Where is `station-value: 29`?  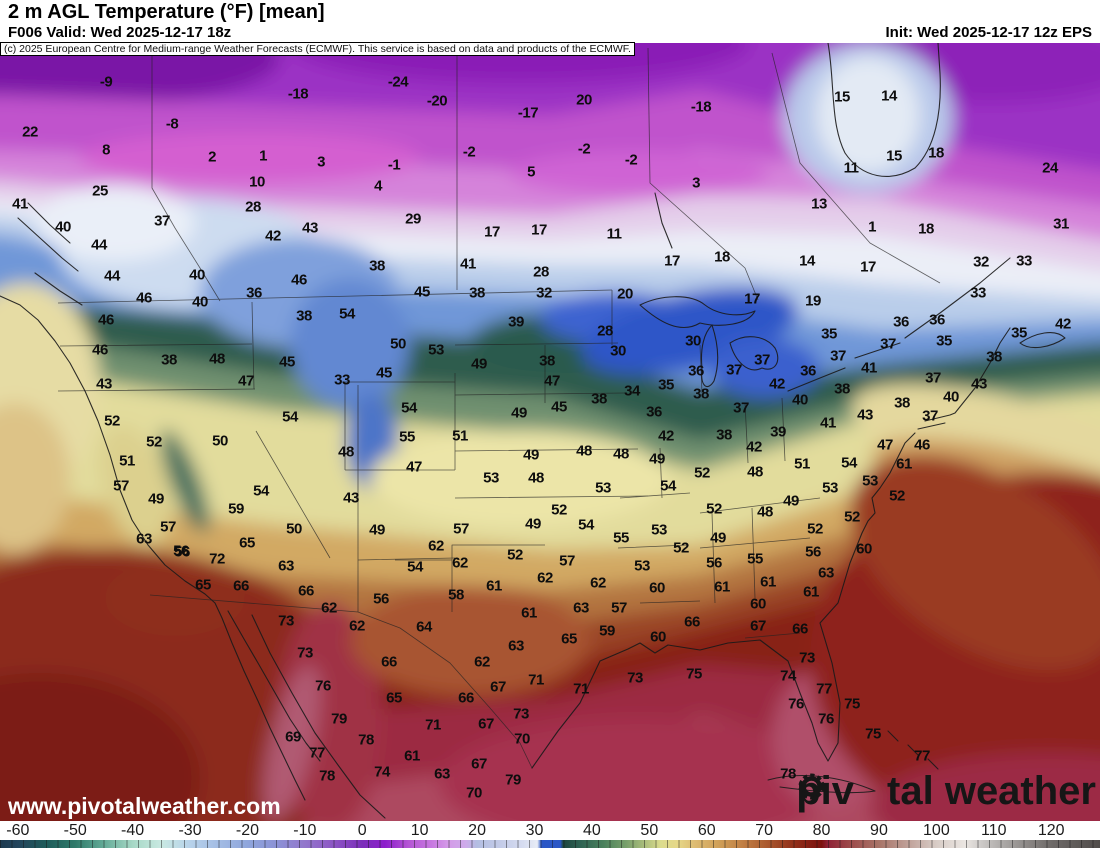
station-value: 29 is located at coordinates (413, 219).